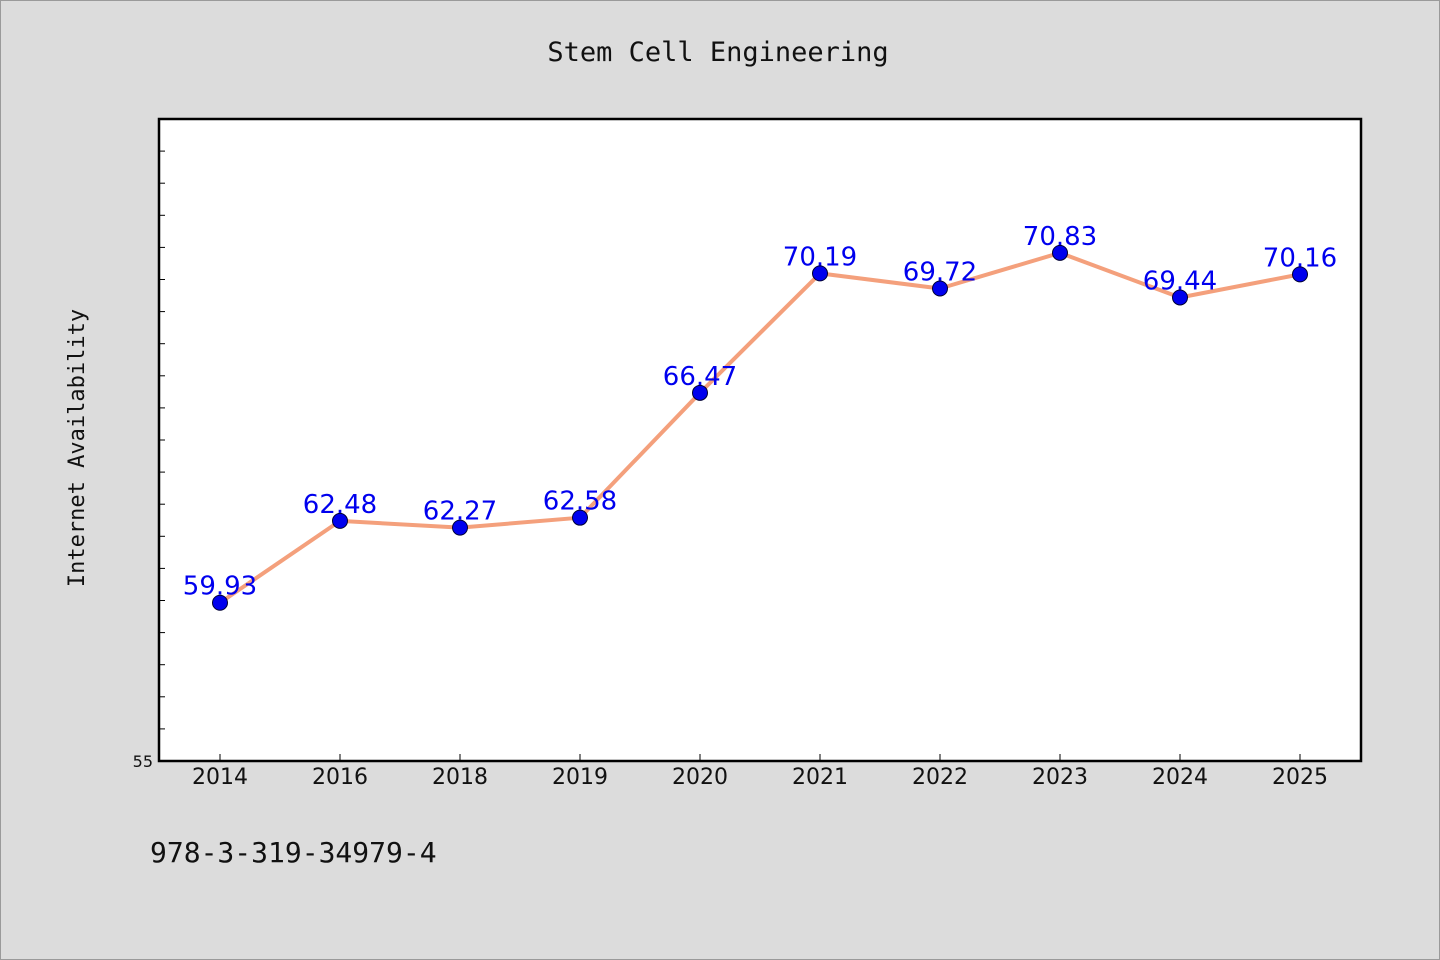  What do you see at coordinates (700, 377) in the screenshot?
I see `data-label: 66.47` at bounding box center [700, 377].